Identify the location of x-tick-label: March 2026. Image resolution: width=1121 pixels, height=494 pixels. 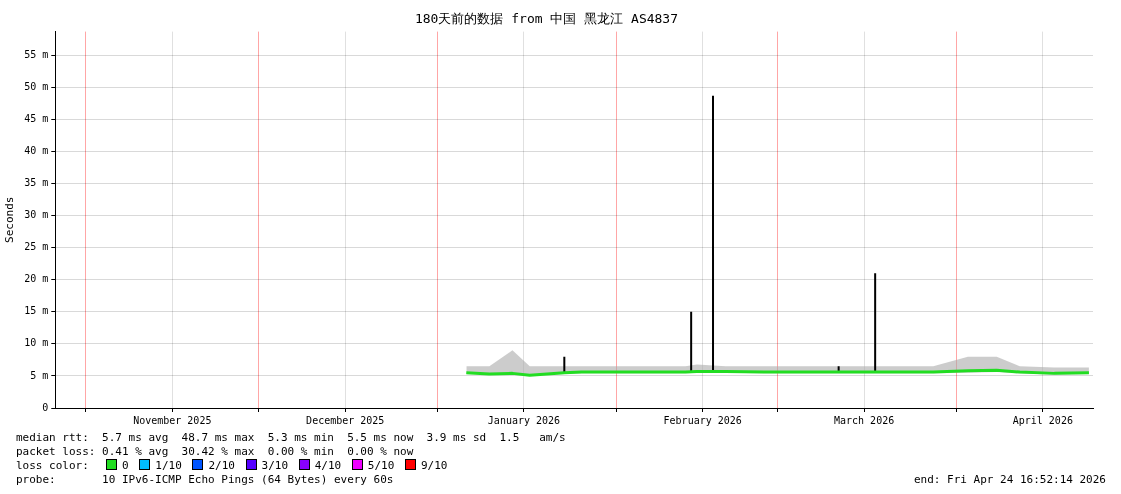
(864, 420).